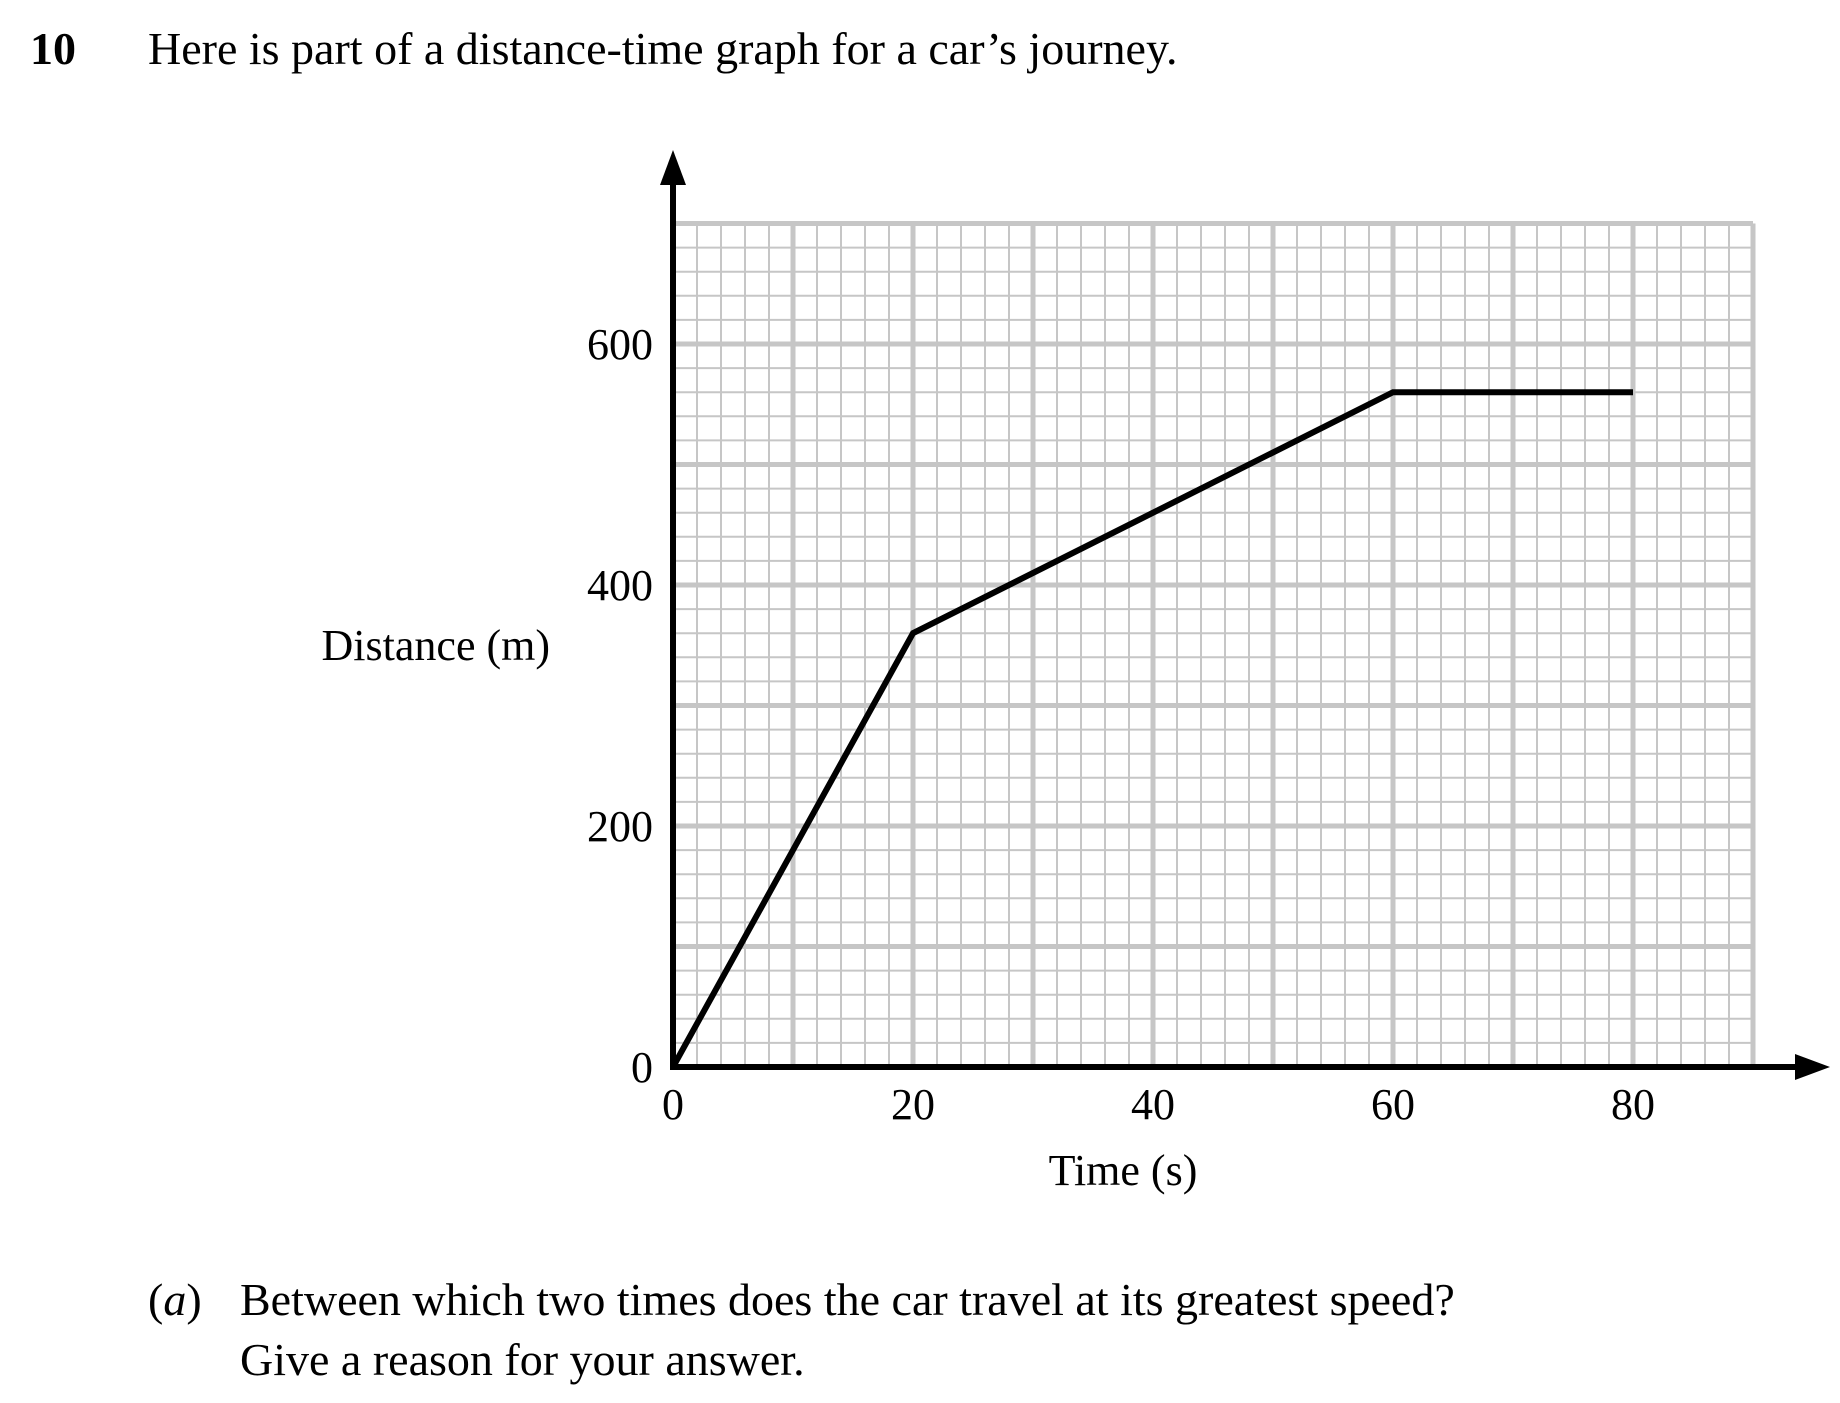 The image size is (1840, 1403). What do you see at coordinates (642, 1067) in the screenshot?
I see `y-tick-label: 0` at bounding box center [642, 1067].